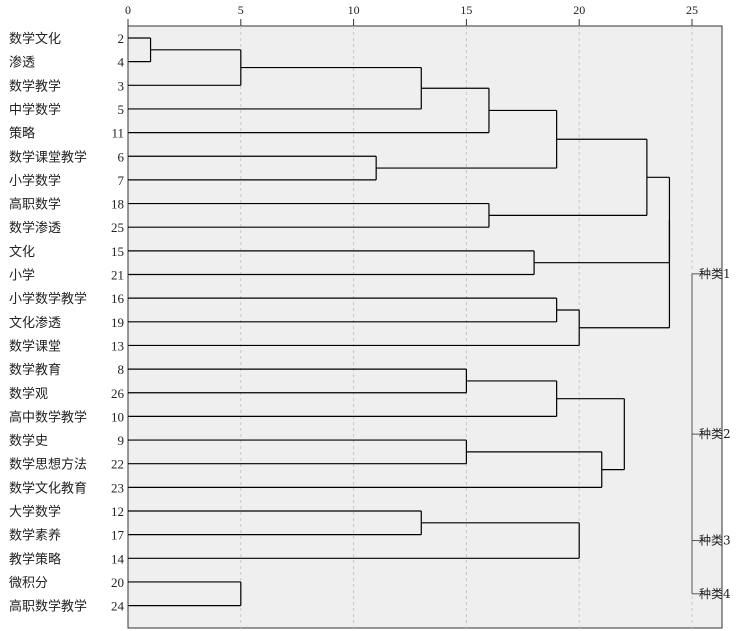 The height and width of the screenshot is (631, 746). I want to click on leaf-label: 高职数学教学, so click(48, 607).